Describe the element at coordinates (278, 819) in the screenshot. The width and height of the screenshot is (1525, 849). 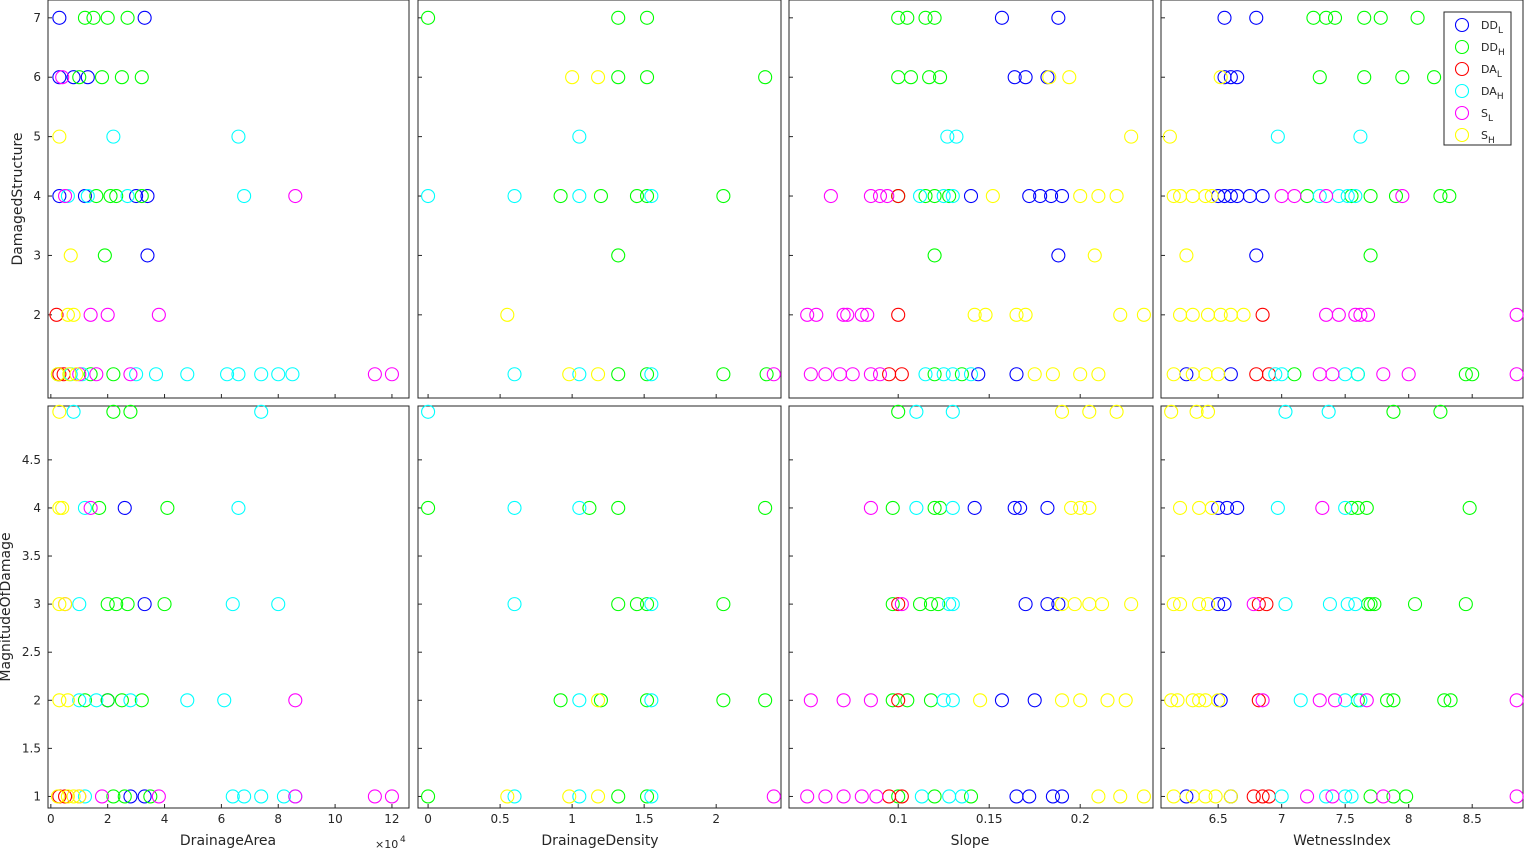
I see `x-tick-label: 8` at that location.